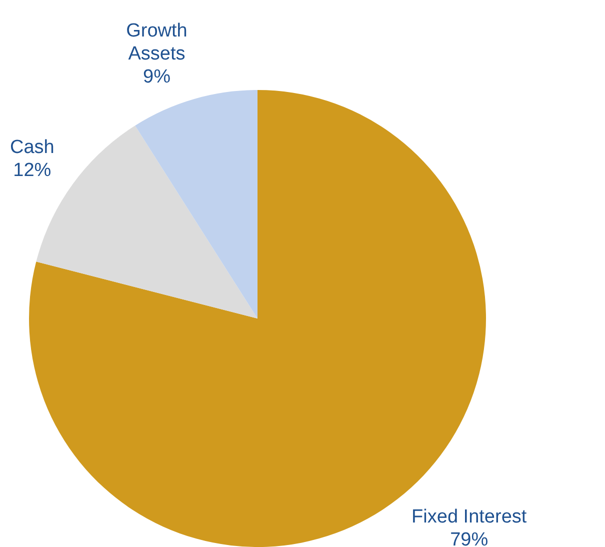 This screenshot has width=605, height=547. I want to click on slice-label: Fixed Interest, so click(470, 517).